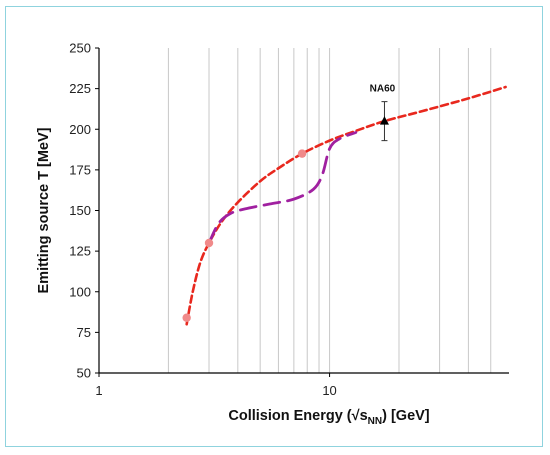 This screenshot has height=455, width=550. I want to click on y-tick-label: 225, so click(80, 88).